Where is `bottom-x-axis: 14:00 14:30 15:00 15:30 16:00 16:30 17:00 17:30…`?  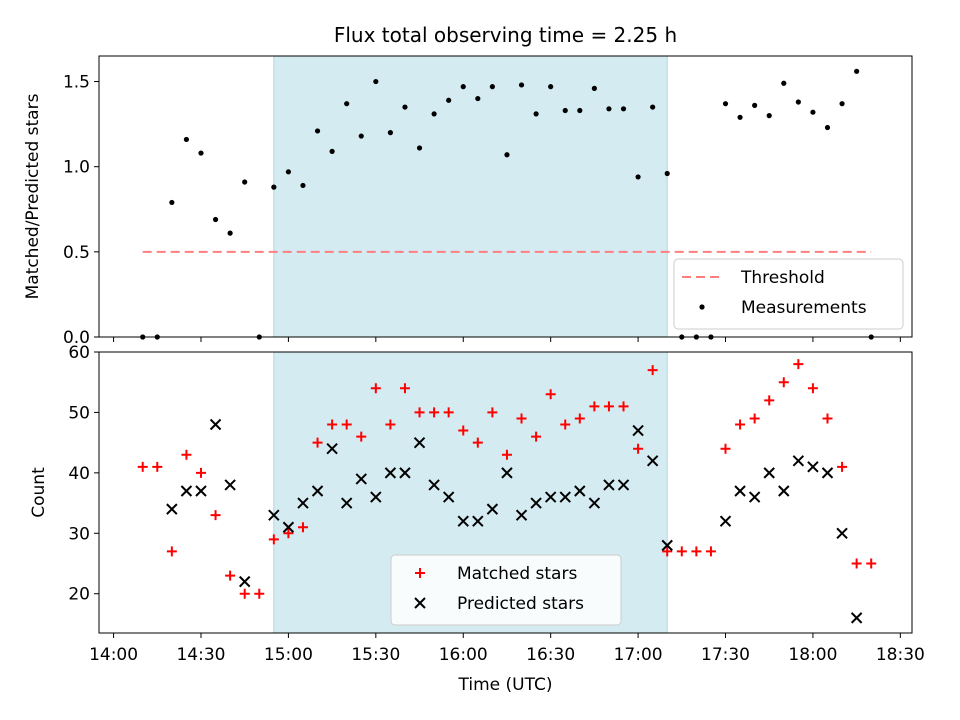
bottom-x-axis: 14:00 14:30 15:00 15:30 16:00 16:30 17:00 17:30… is located at coordinates (507, 649).